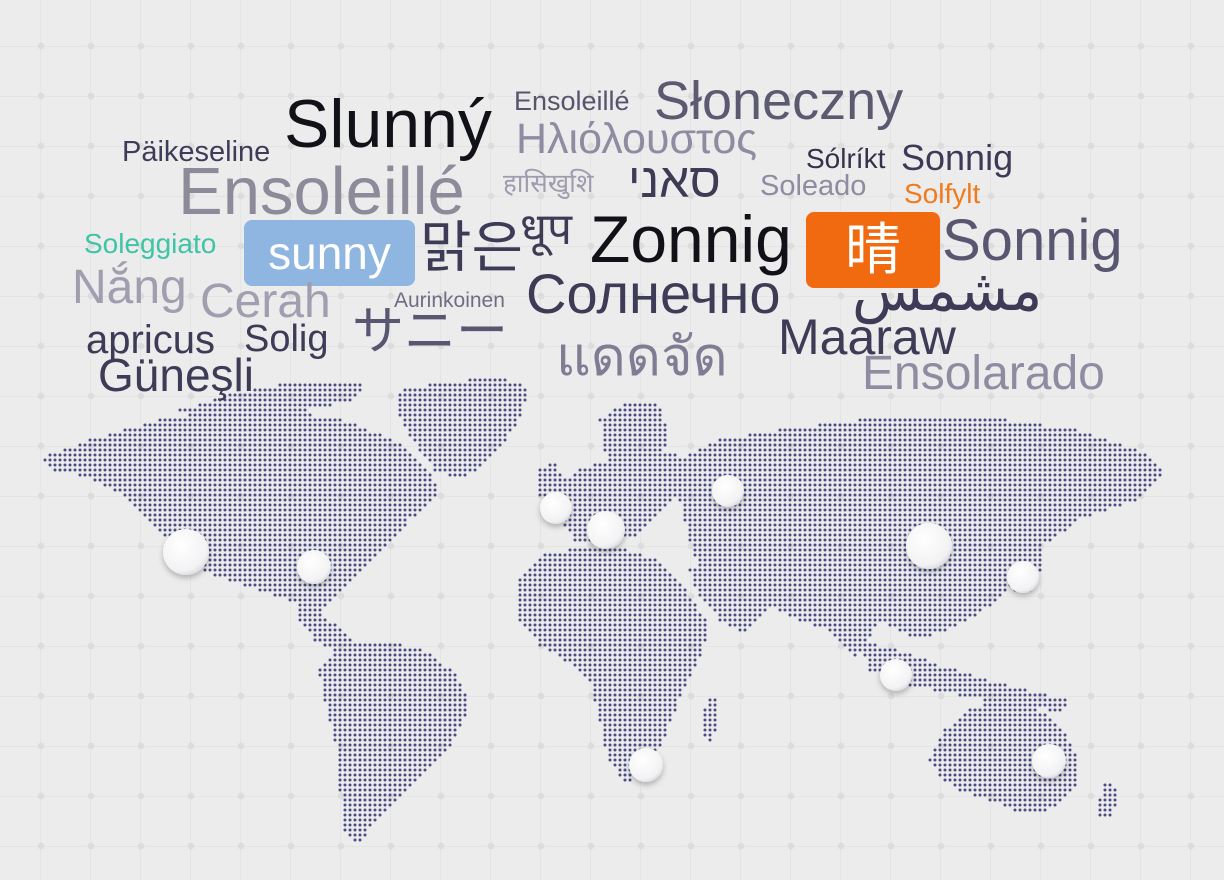 This screenshot has height=880, width=1224. Describe the element at coordinates (329, 253) in the screenshot. I see `word-sunny-highlight: sunny` at that location.